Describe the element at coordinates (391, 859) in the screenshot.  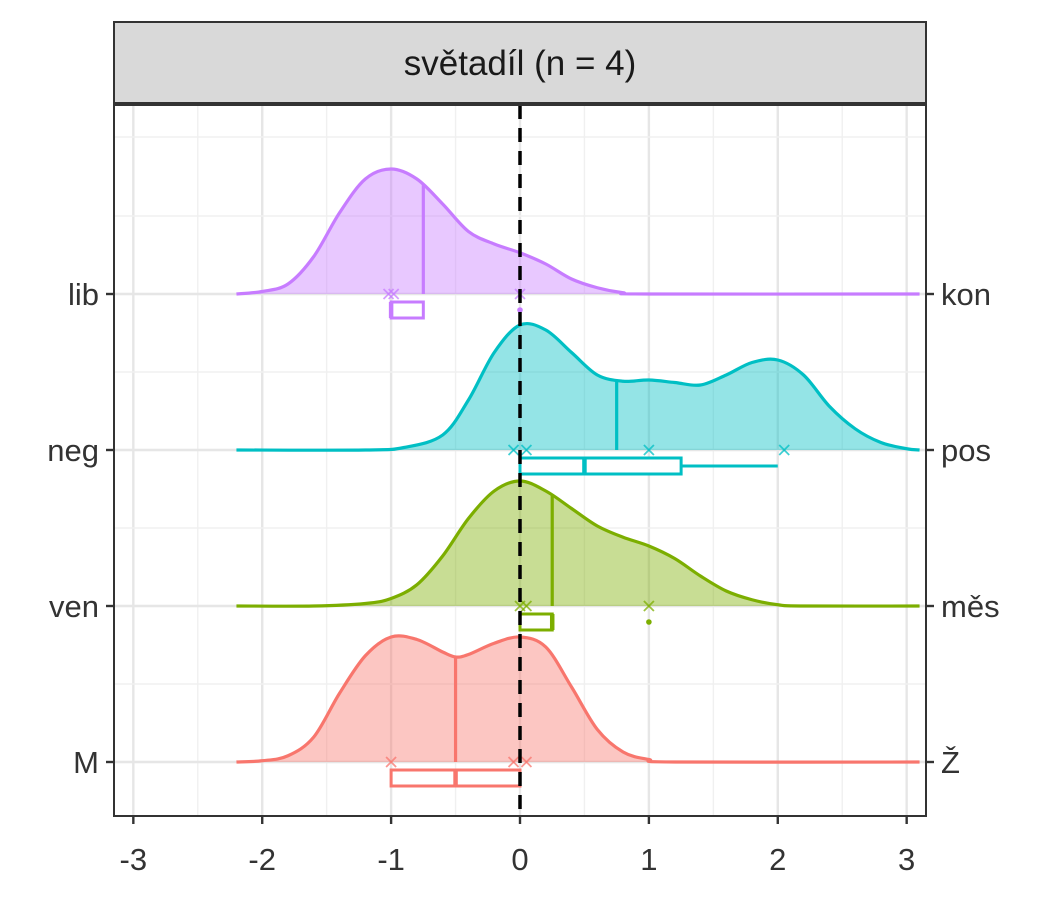
I see `x-tick-label: -1` at that location.